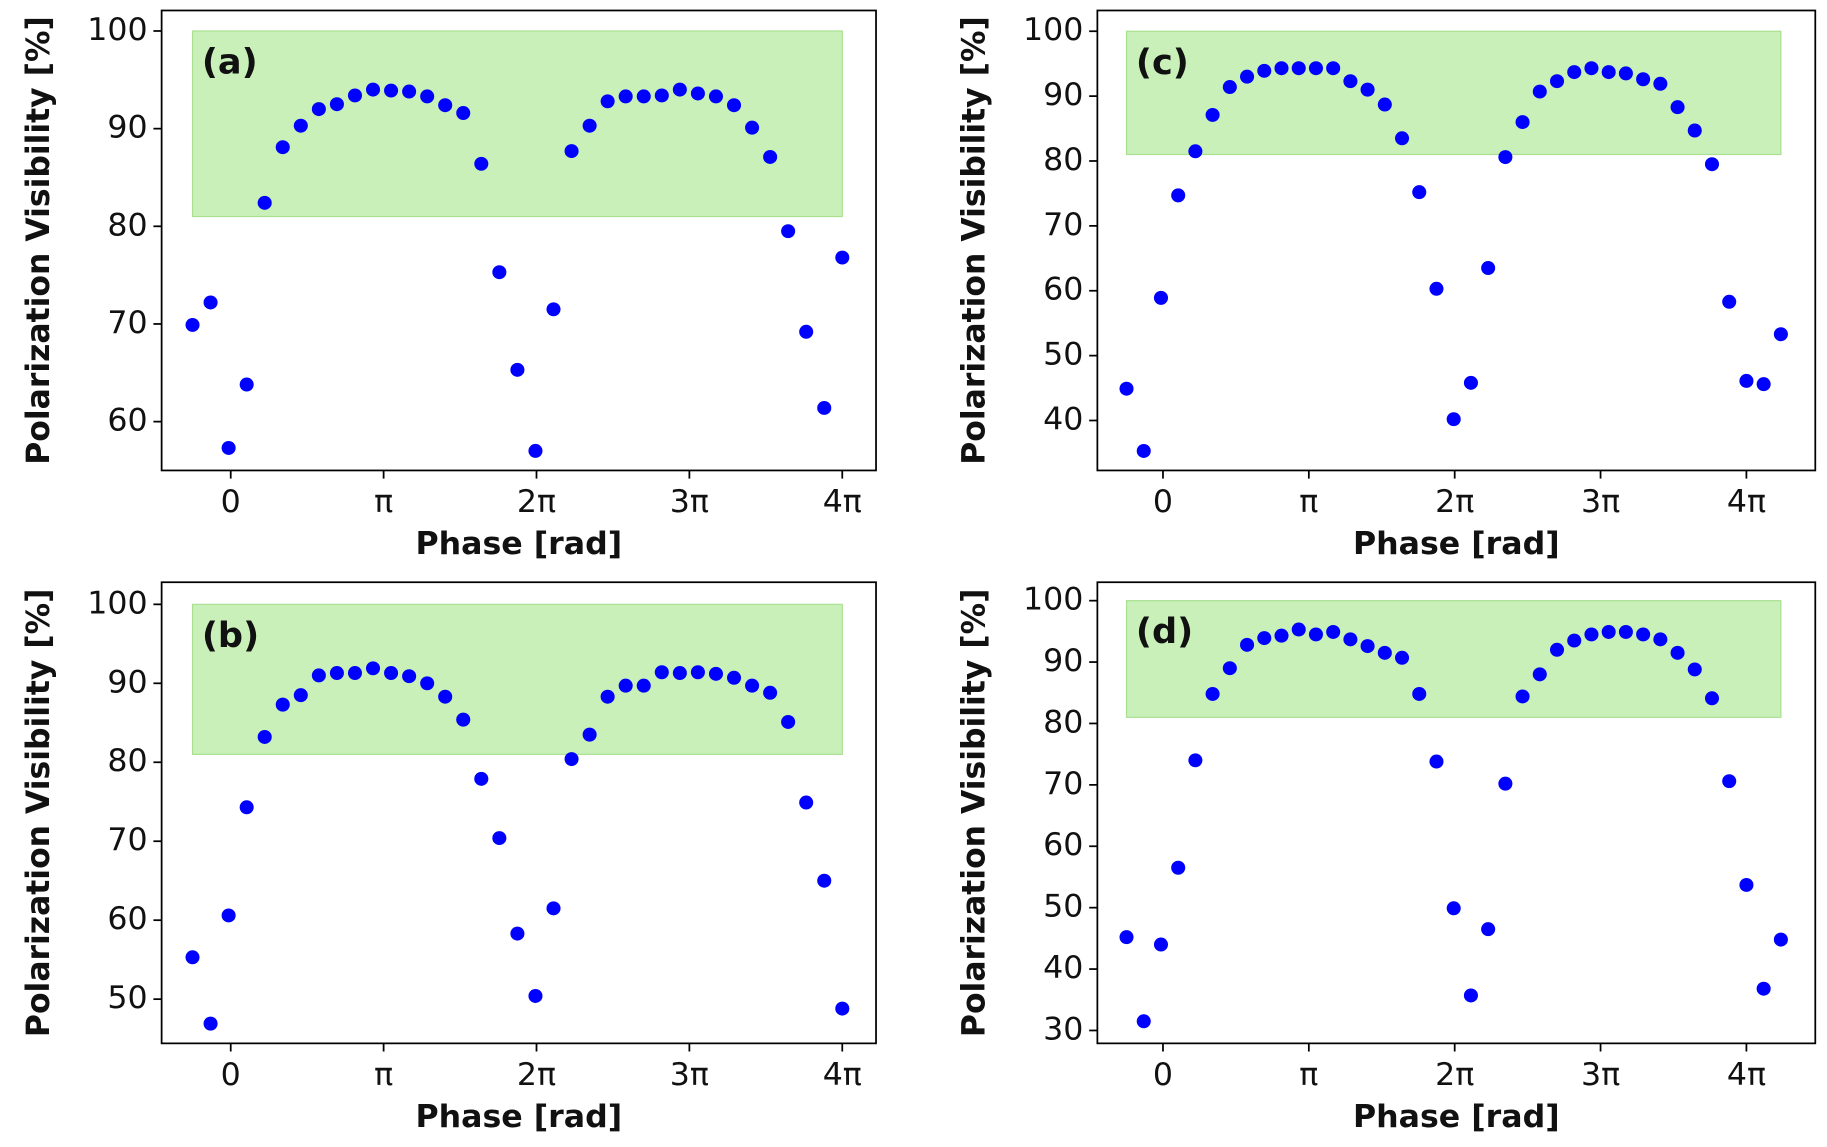 The height and width of the screenshot is (1147, 1827). Describe the element at coordinates (127, 682) in the screenshot. I see `y-tick-label: 90` at that location.